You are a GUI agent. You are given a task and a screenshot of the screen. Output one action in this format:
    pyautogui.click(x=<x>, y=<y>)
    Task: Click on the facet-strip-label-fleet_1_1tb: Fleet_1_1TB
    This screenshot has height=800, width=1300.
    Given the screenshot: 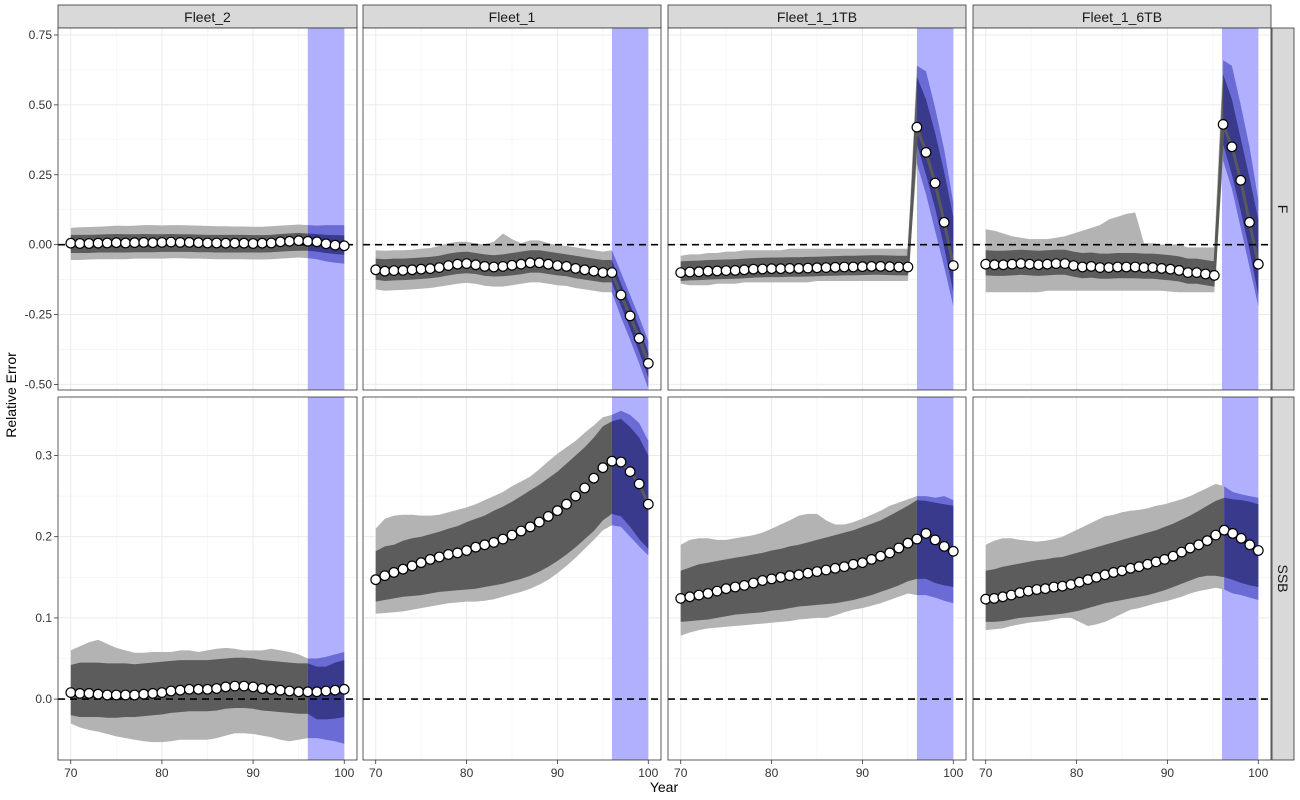 What is the action you would take?
    pyautogui.click(x=817, y=17)
    